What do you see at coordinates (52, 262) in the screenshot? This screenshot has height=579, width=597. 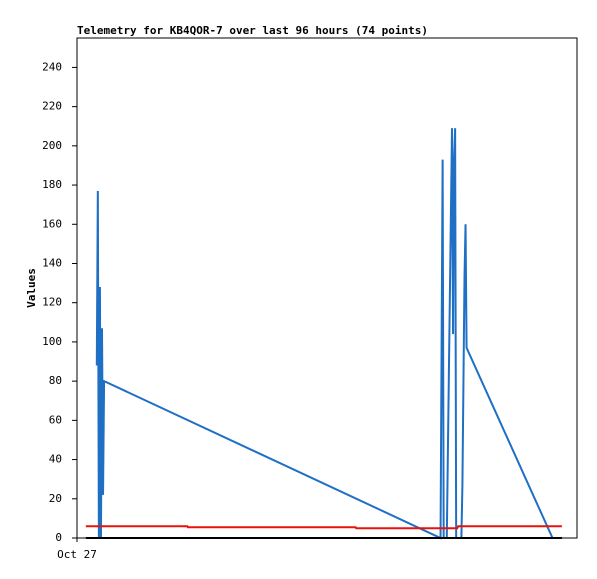 I see `y-tick-label: 140` at bounding box center [52, 262].